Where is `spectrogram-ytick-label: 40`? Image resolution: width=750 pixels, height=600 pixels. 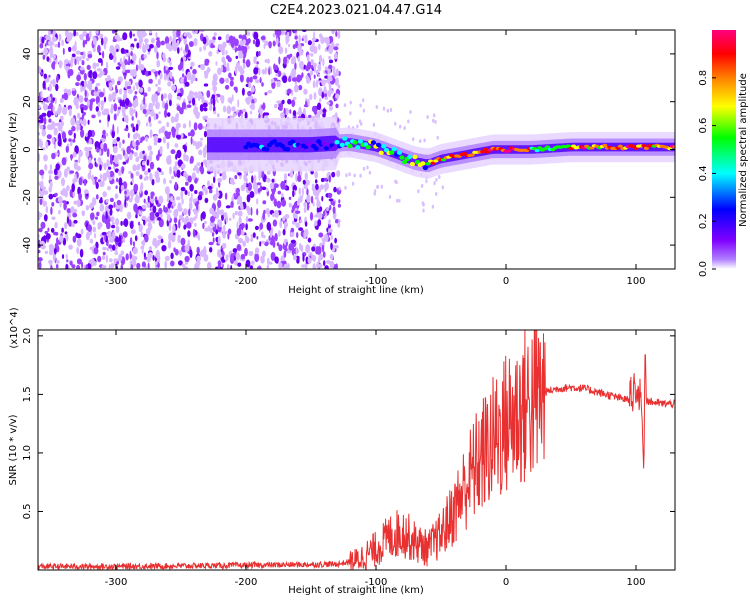 spectrogram-ytick-label: 40 is located at coordinates (27, 54).